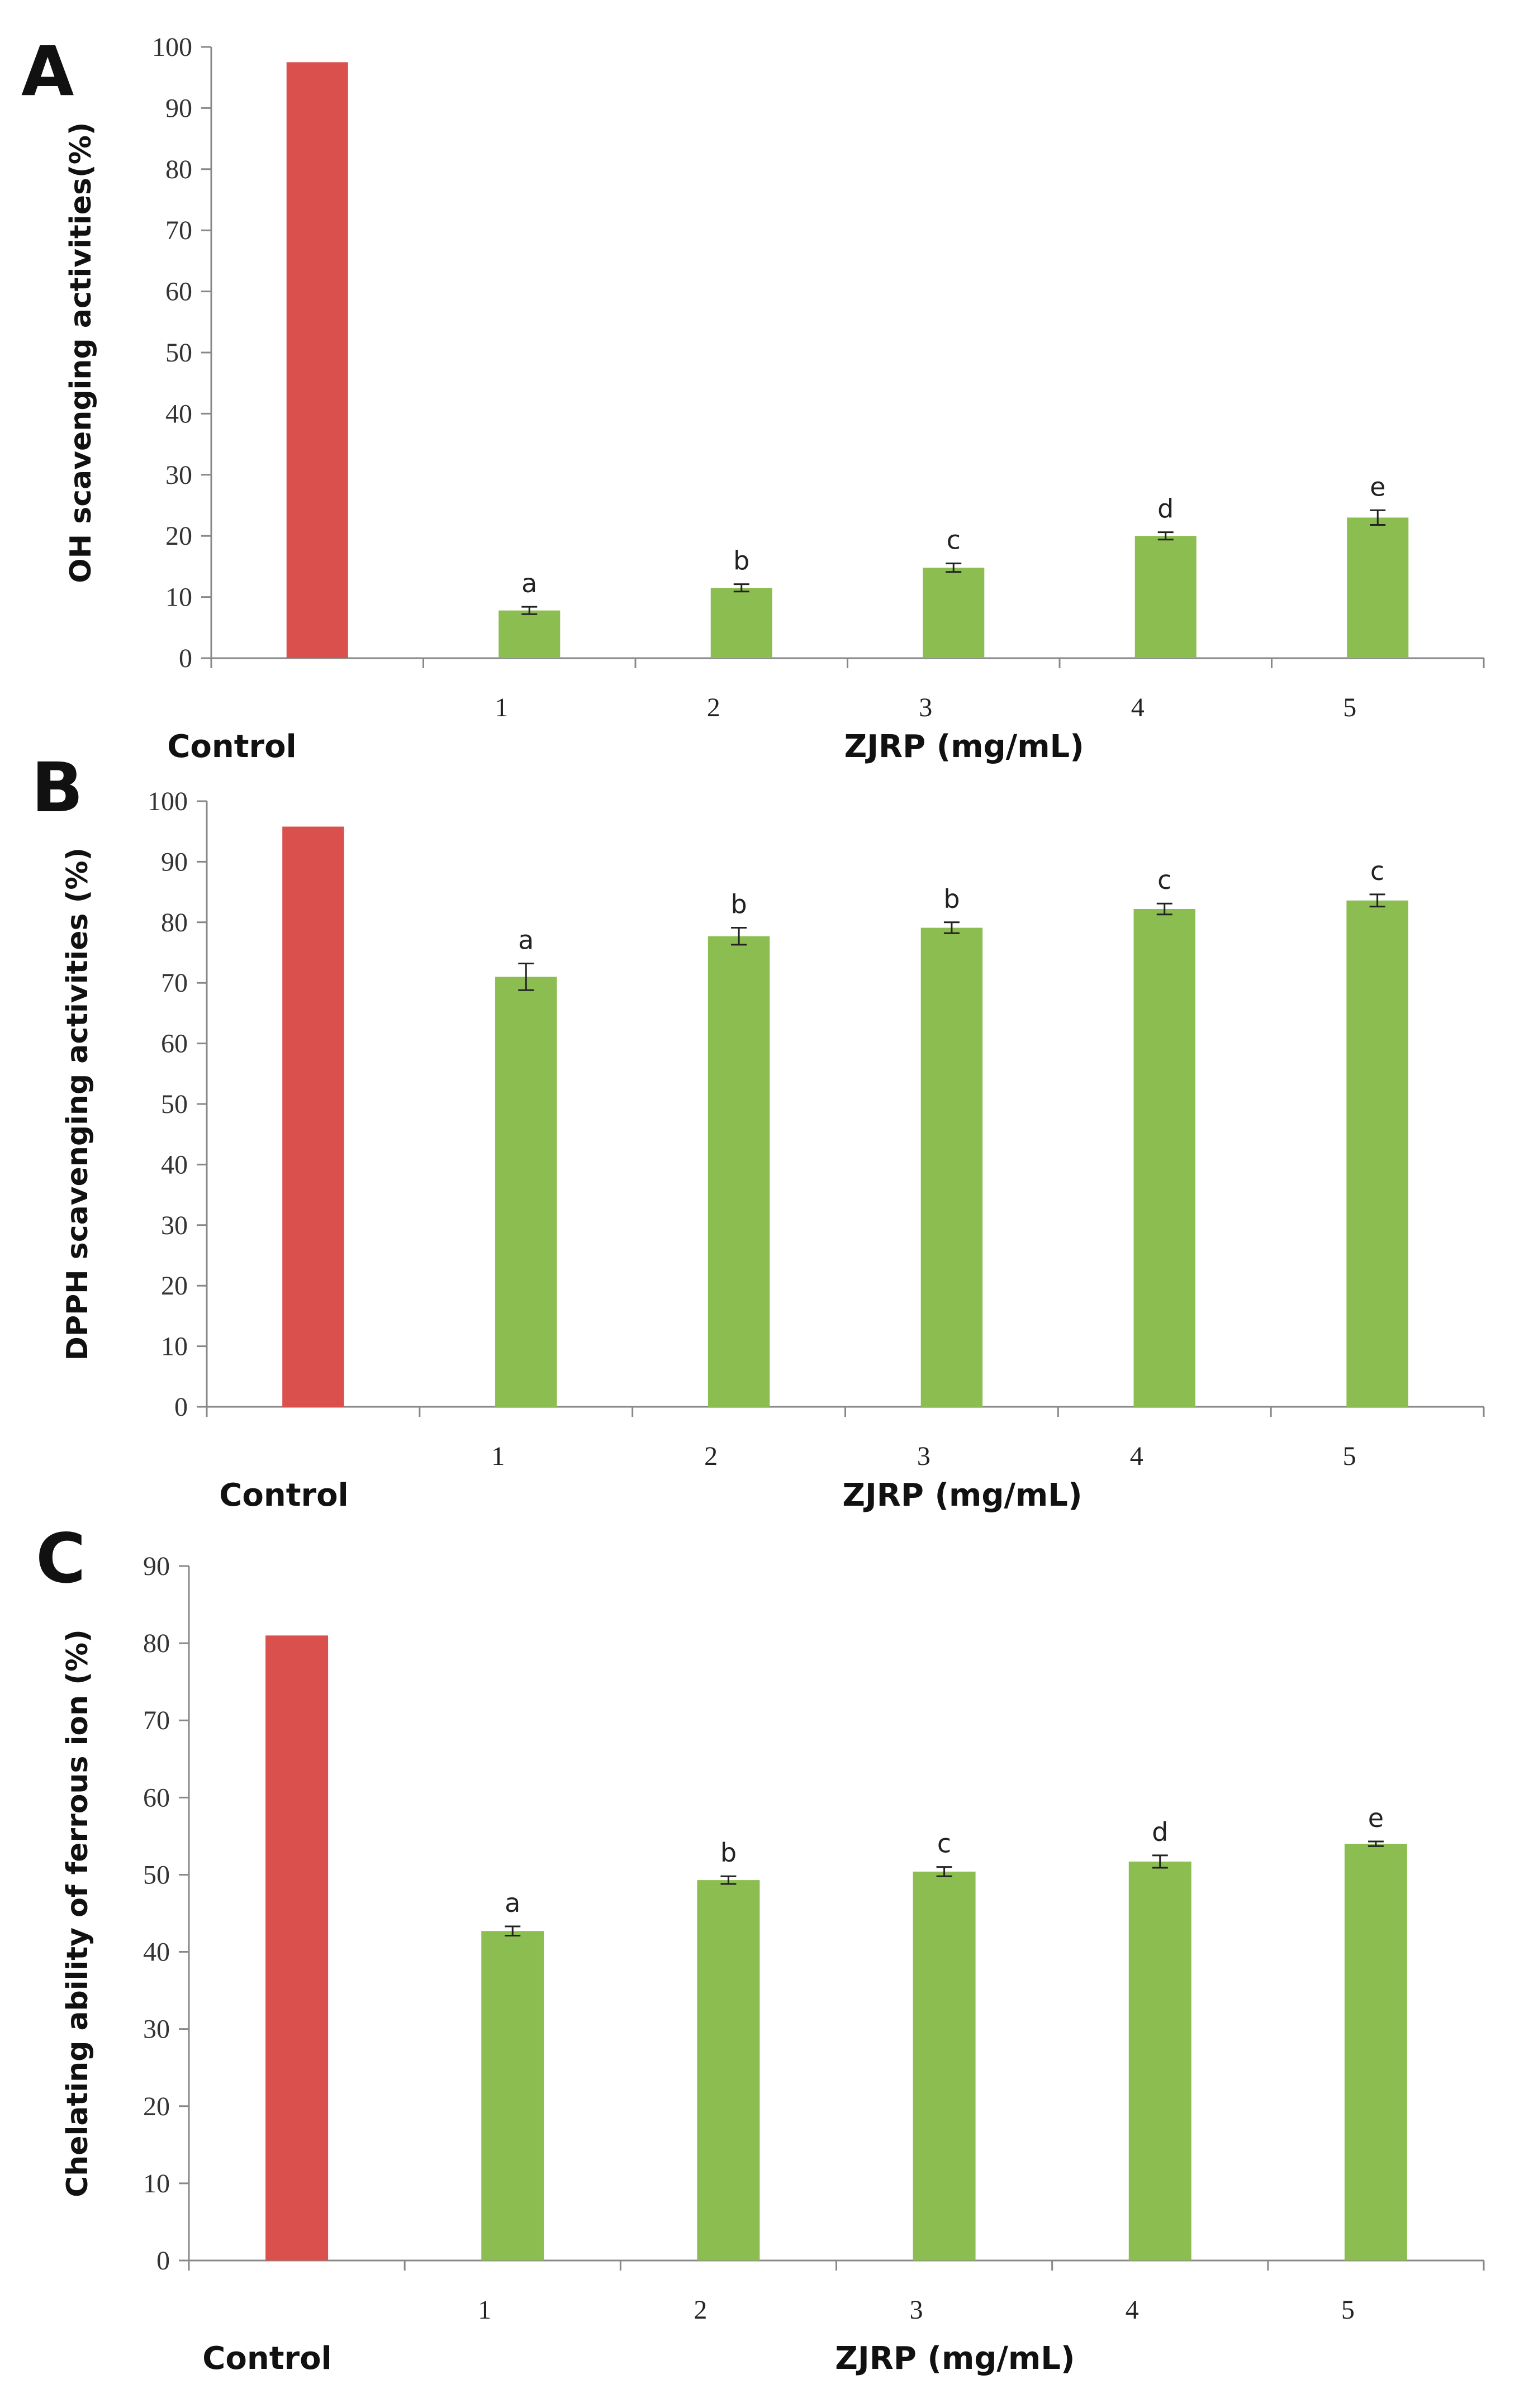  I want to click on y-axis-title: OH scavenging activities(%), so click(81, 352).